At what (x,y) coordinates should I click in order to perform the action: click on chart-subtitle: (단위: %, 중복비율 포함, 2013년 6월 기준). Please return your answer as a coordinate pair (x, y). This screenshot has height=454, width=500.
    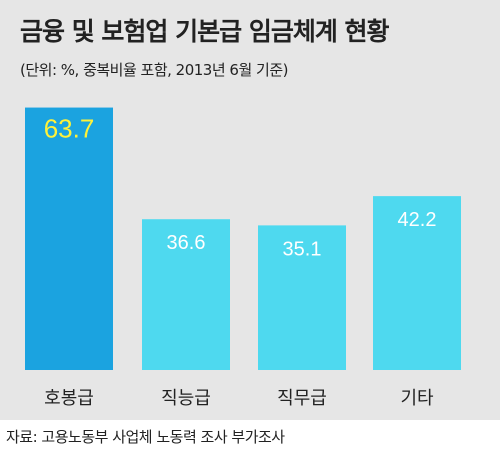
    Looking at the image, I should click on (154, 70).